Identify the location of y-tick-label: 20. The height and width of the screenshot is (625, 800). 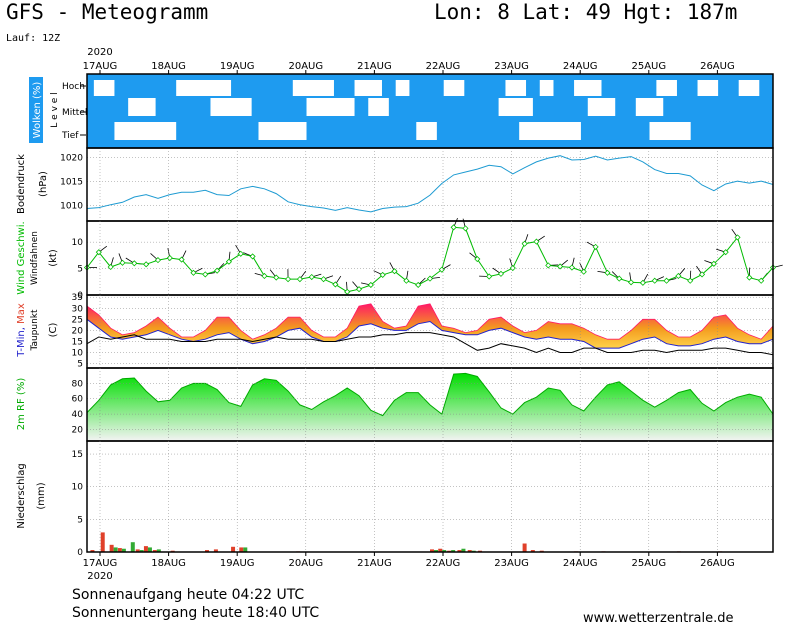
(78, 331).